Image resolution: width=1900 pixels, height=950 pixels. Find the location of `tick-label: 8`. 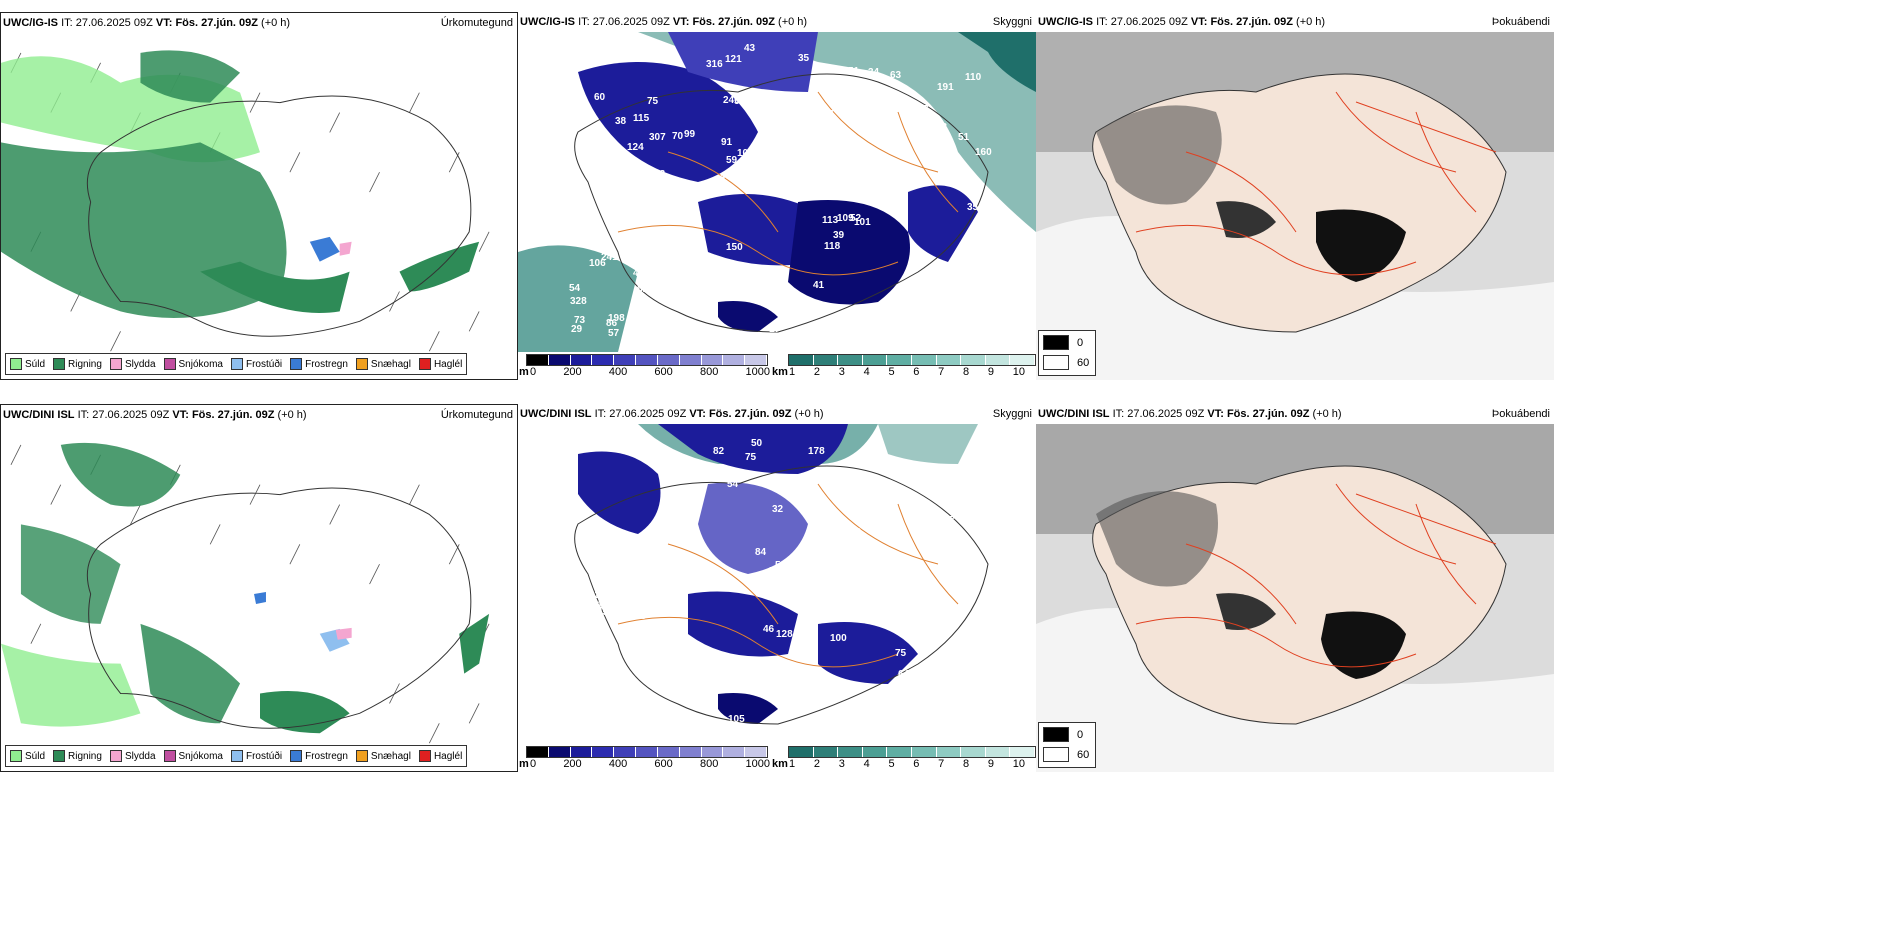

tick-label: 8 is located at coordinates (966, 764).